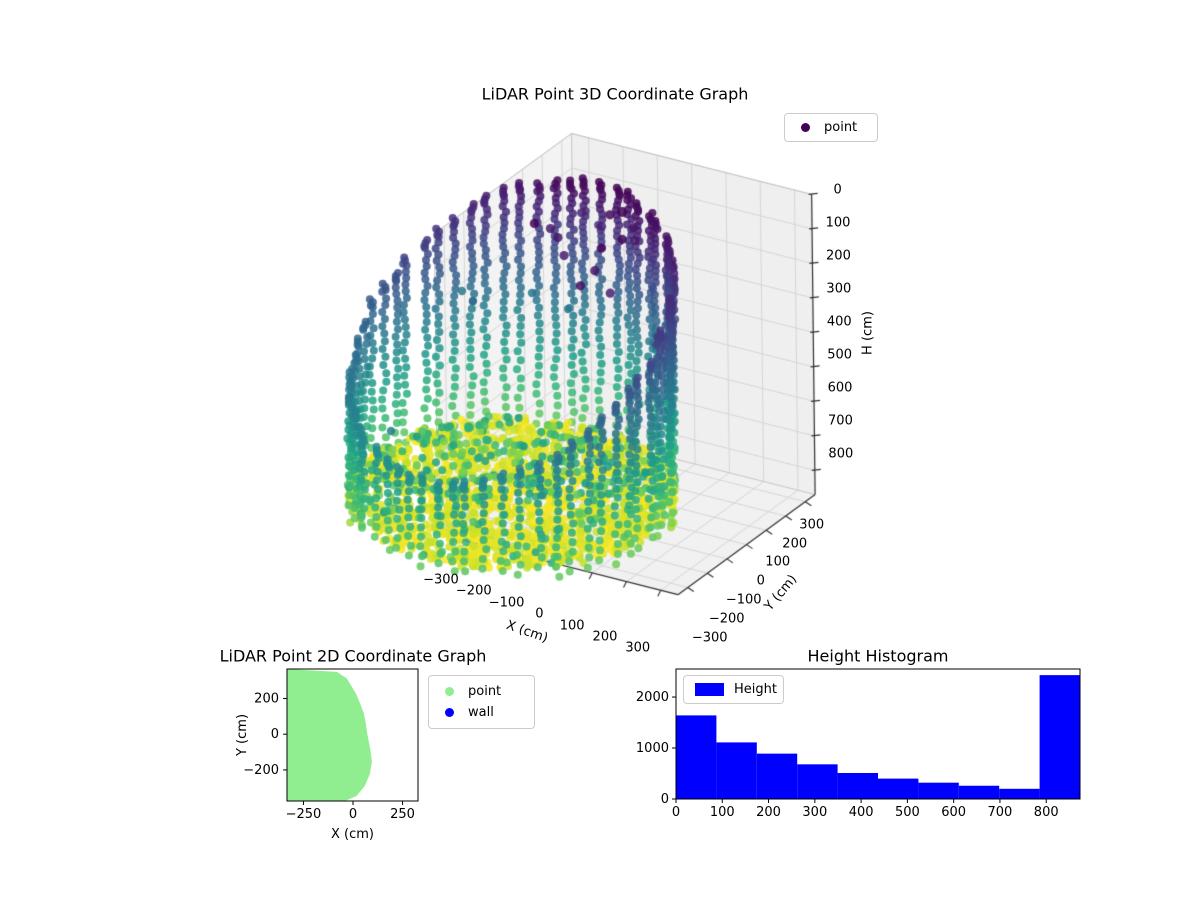  Describe the element at coordinates (329, 735) in the screenshot. I see `scan-region` at that location.